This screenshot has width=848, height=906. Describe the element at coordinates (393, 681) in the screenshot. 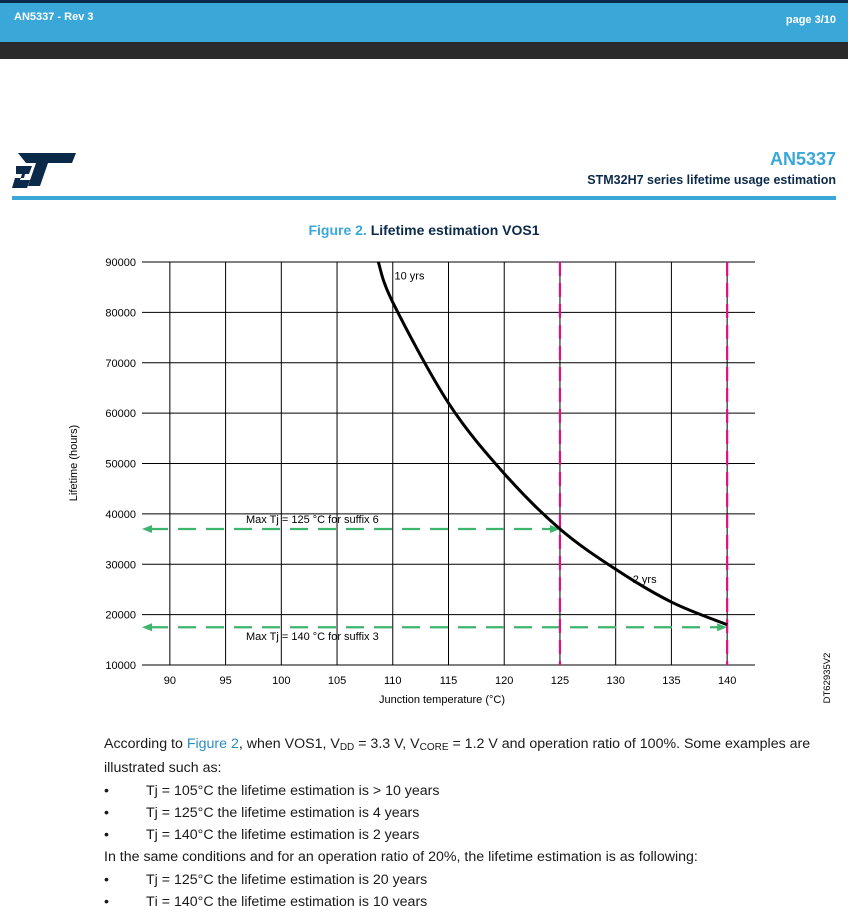

I see `x-tick-label: 110` at that location.